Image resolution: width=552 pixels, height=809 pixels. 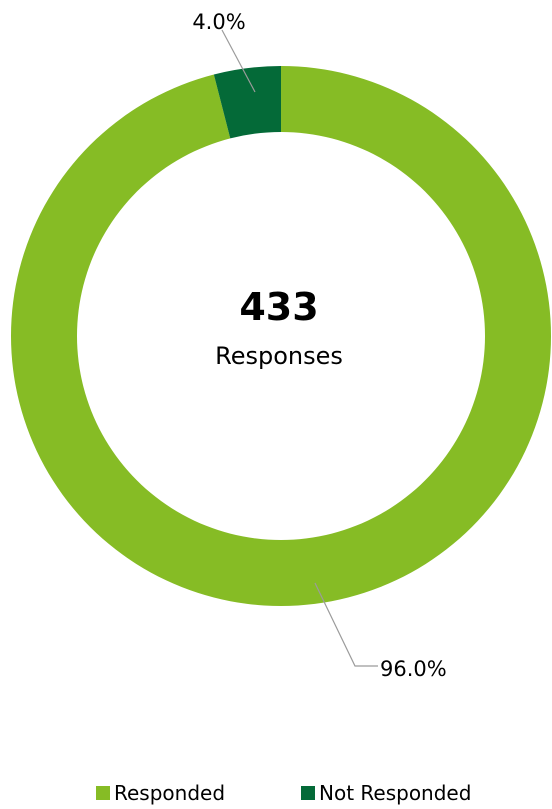 I want to click on center-label: Responses, so click(x=279, y=356).